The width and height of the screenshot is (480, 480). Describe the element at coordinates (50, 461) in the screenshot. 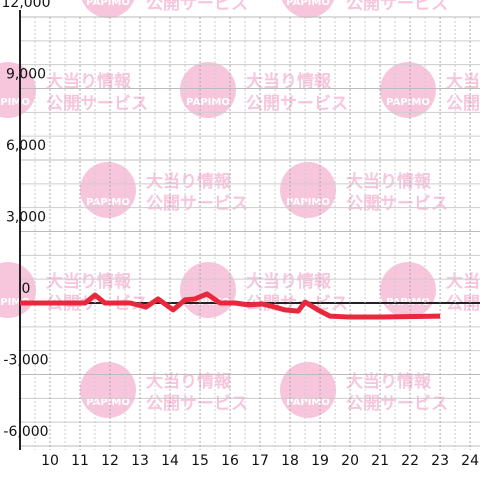

I see `x-tick-label: 10` at that location.